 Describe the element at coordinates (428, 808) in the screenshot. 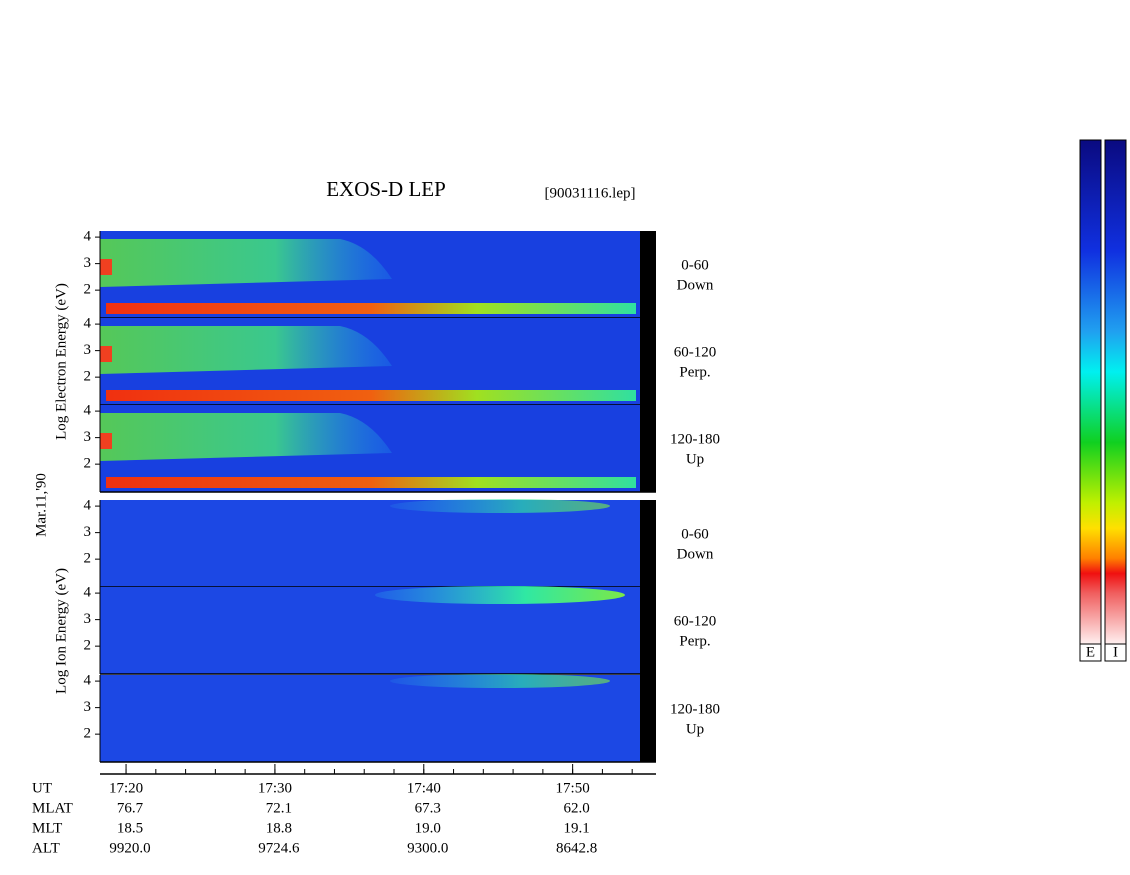

I see `orbit-value: 67.3` at that location.